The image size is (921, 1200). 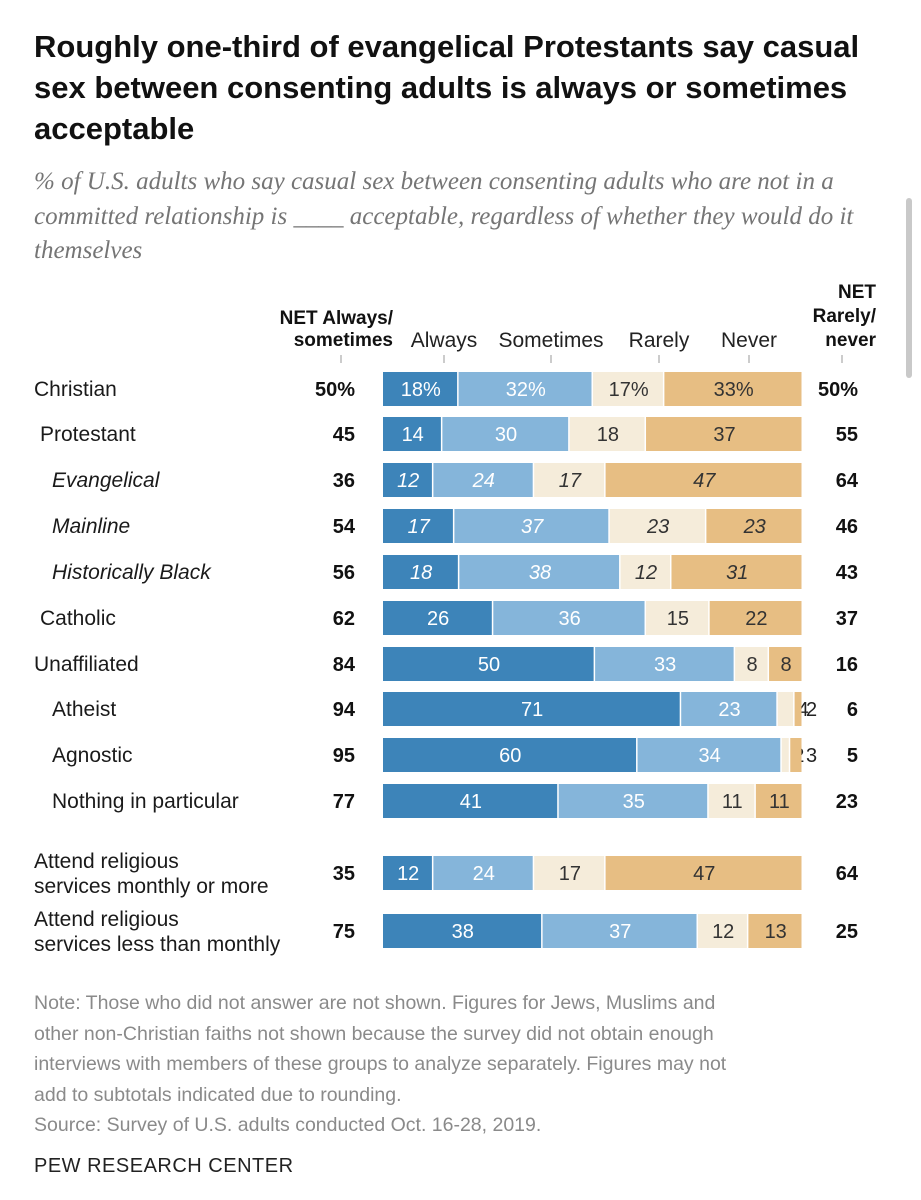 I want to click on bar-rarely-unaffiliated, so click(x=751, y=664).